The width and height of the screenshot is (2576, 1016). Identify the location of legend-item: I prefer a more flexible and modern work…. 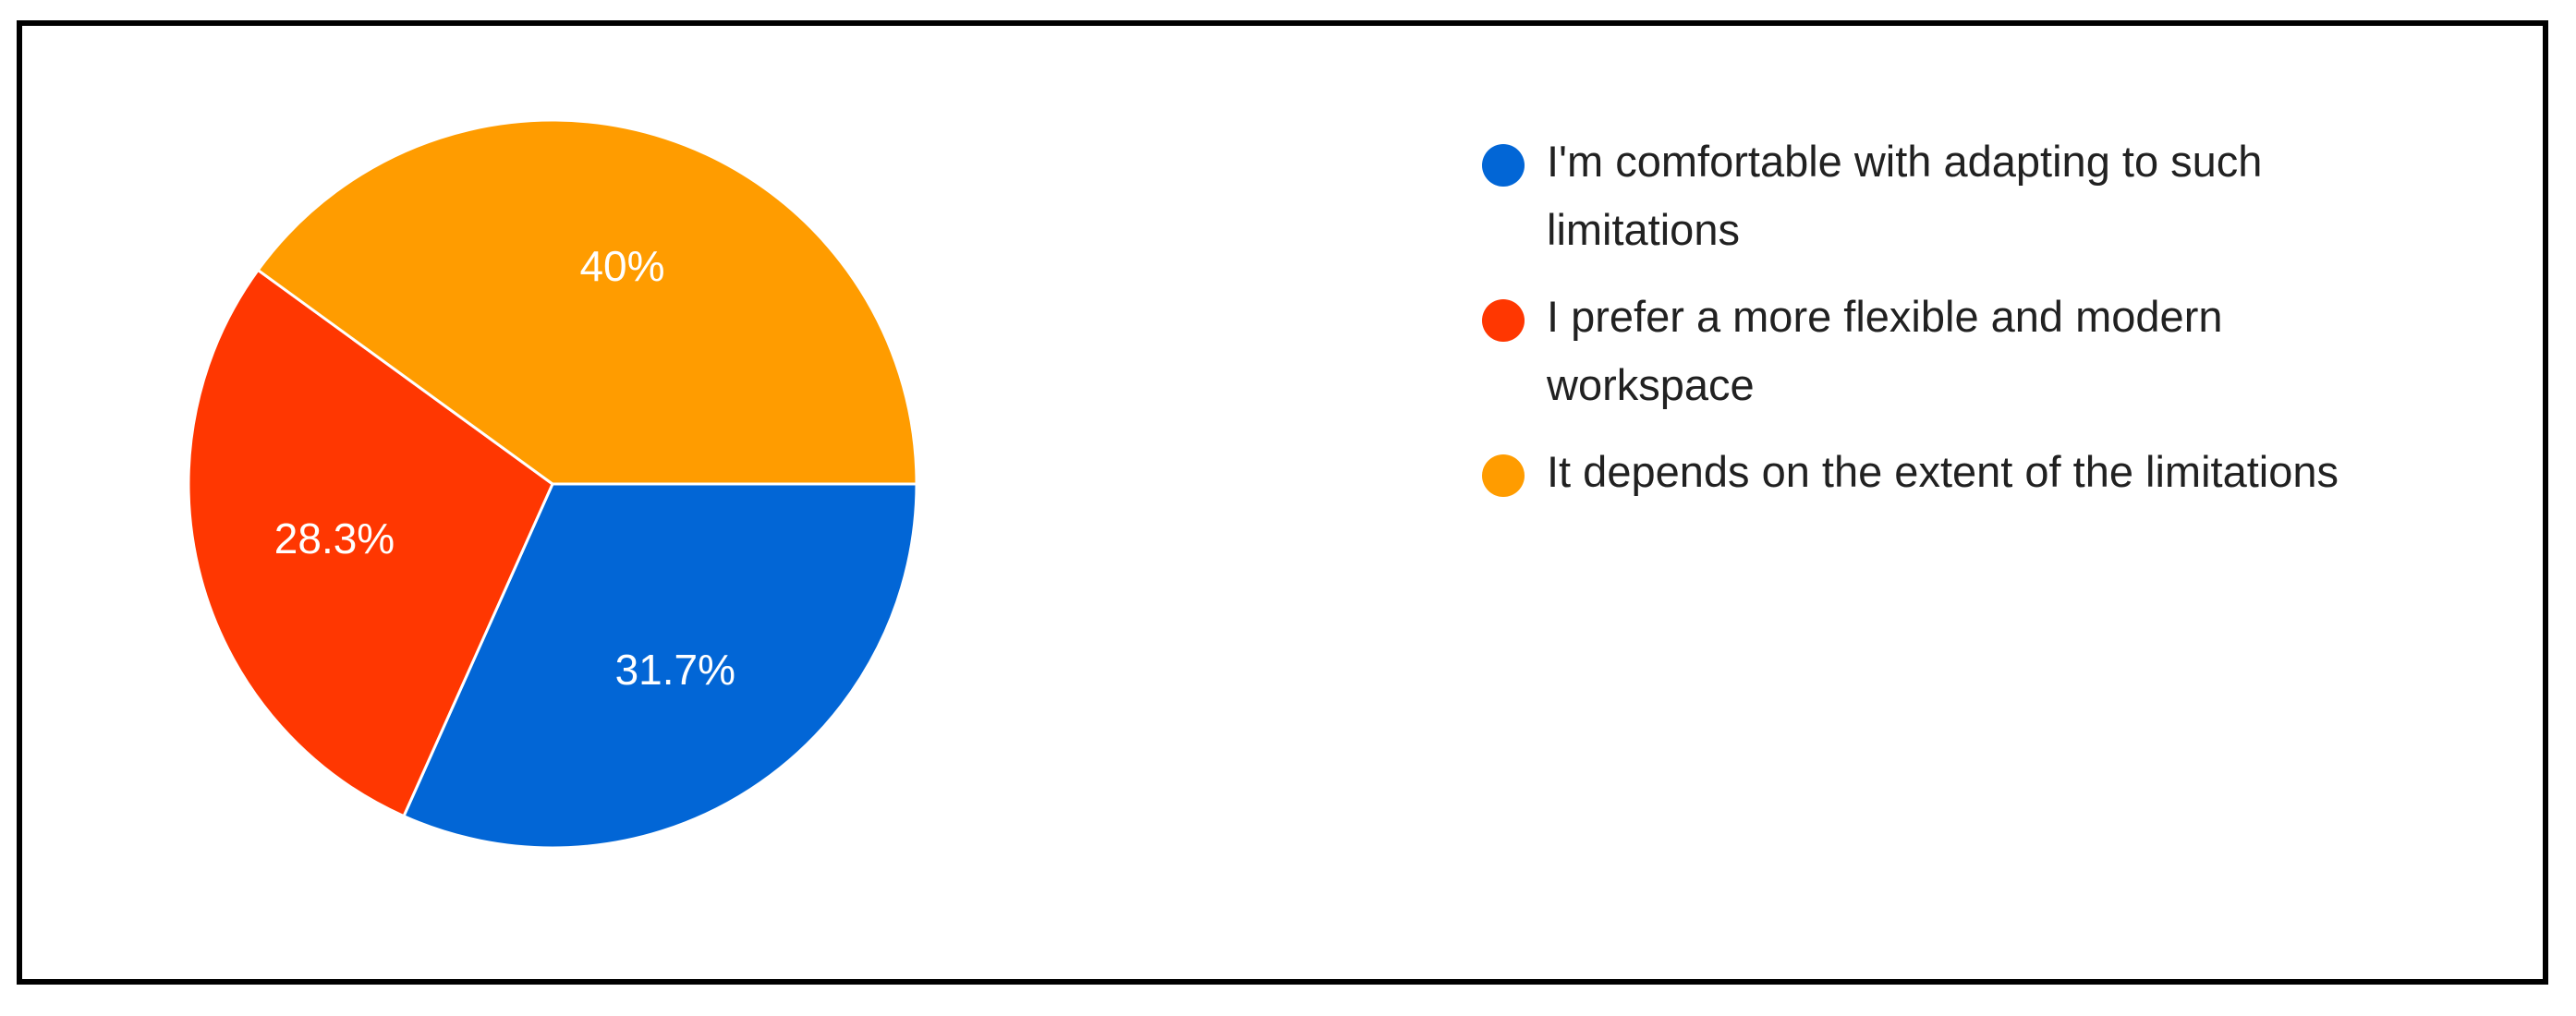
(1937, 351).